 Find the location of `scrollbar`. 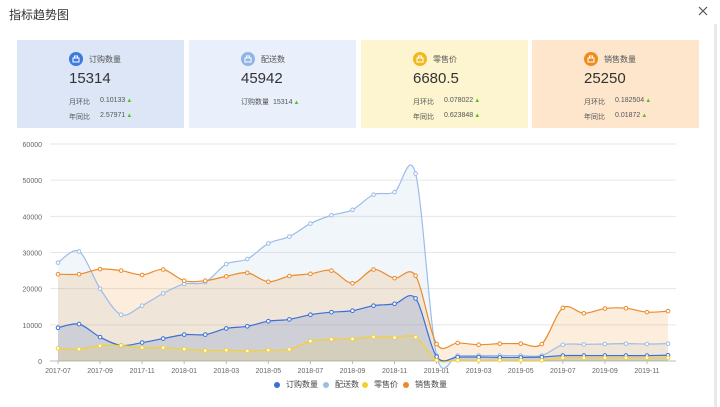

scrollbar is located at coordinates (715, 215).